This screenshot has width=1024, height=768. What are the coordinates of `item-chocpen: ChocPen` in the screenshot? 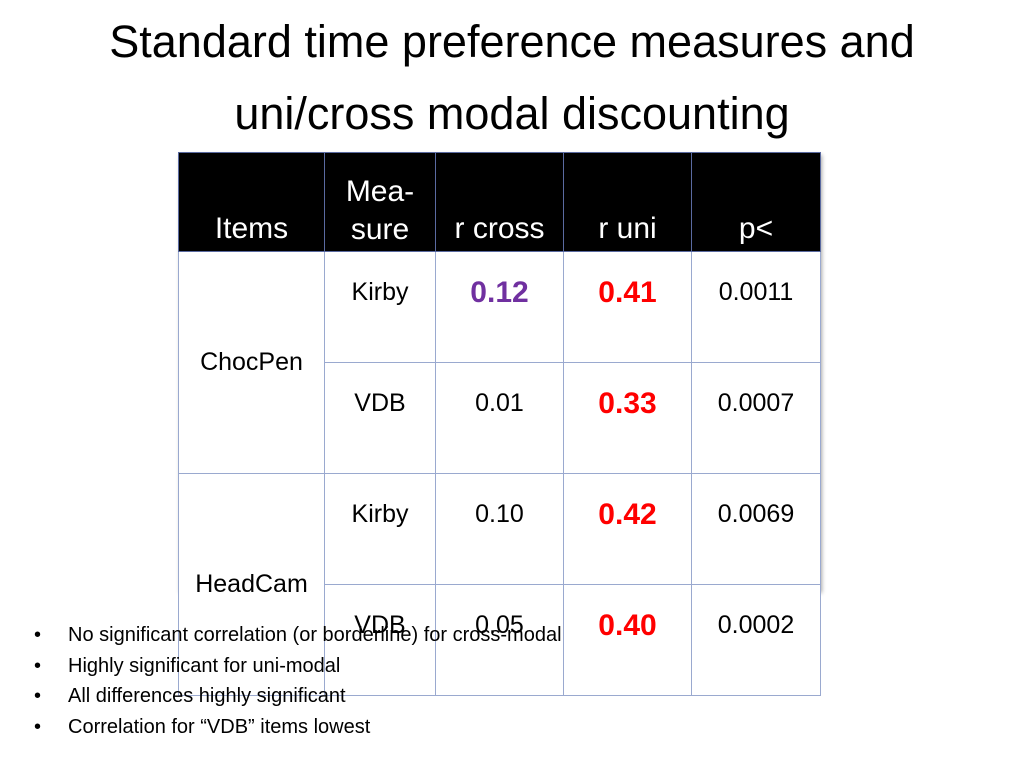 It's located at (251, 362).